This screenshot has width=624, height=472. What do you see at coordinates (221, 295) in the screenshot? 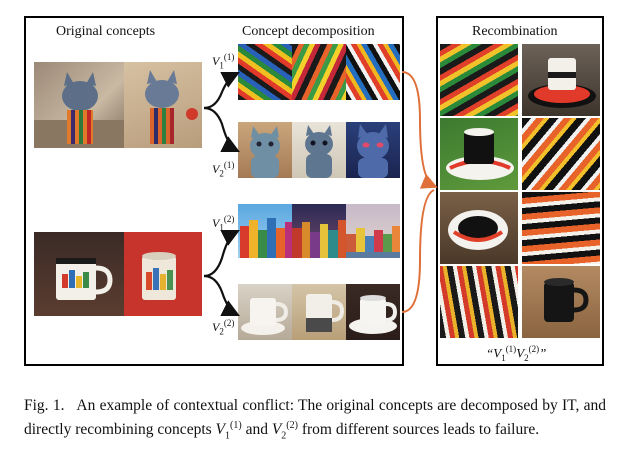
I see `arrow-mug-to-v2` at bounding box center [221, 295].